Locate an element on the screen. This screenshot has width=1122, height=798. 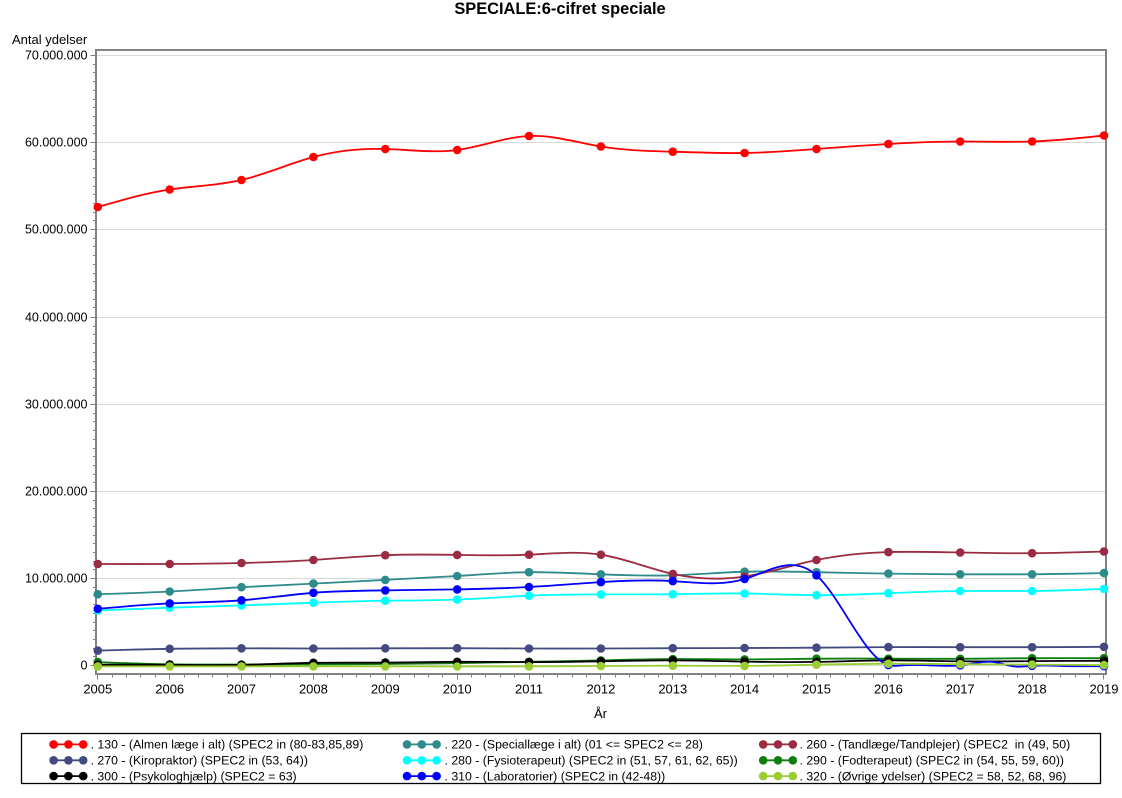
svg-text: 2005 is located at coordinates (97, 689).